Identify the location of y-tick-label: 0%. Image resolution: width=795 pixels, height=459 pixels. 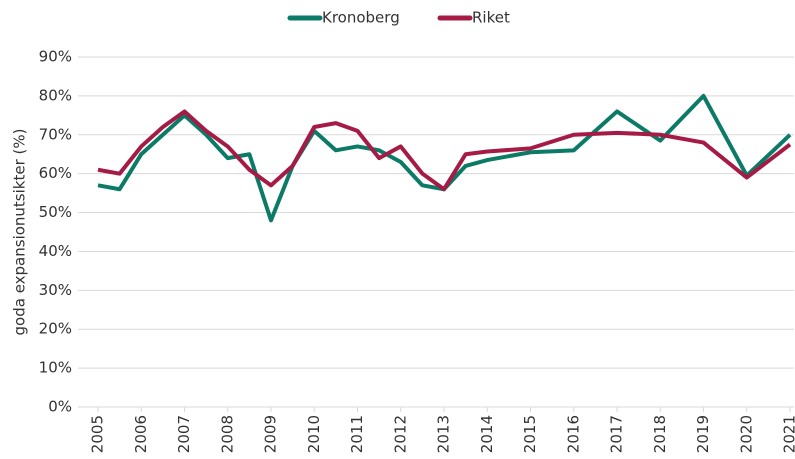
(60, 407).